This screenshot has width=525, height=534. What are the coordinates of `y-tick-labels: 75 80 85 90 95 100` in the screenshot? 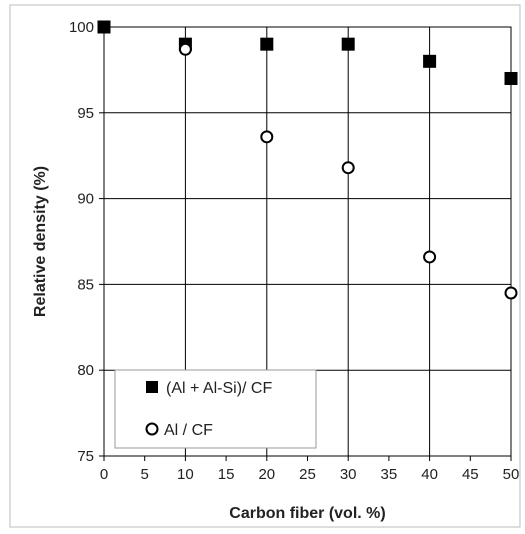 It's located at (86, 242).